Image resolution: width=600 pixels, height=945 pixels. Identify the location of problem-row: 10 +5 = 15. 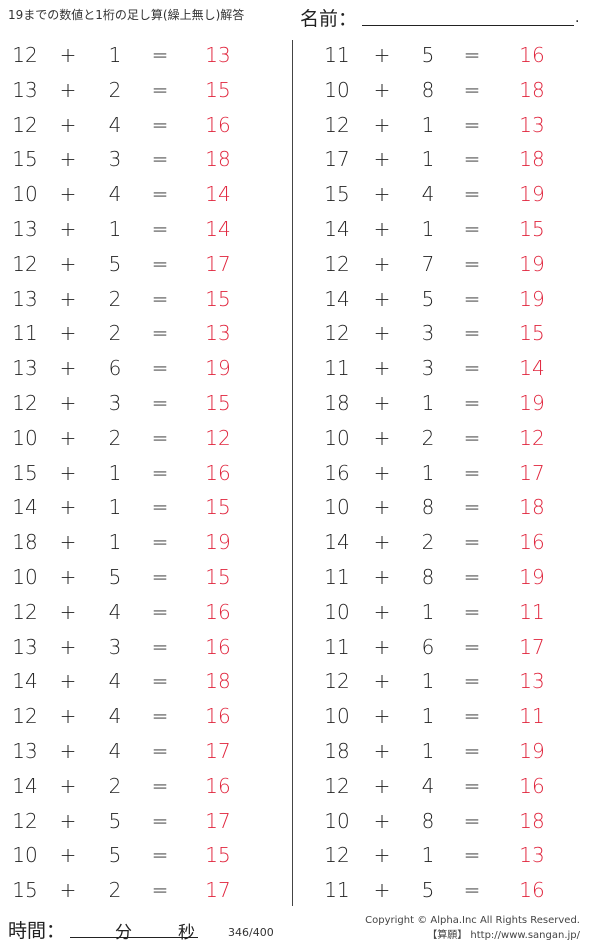
(300, 582).